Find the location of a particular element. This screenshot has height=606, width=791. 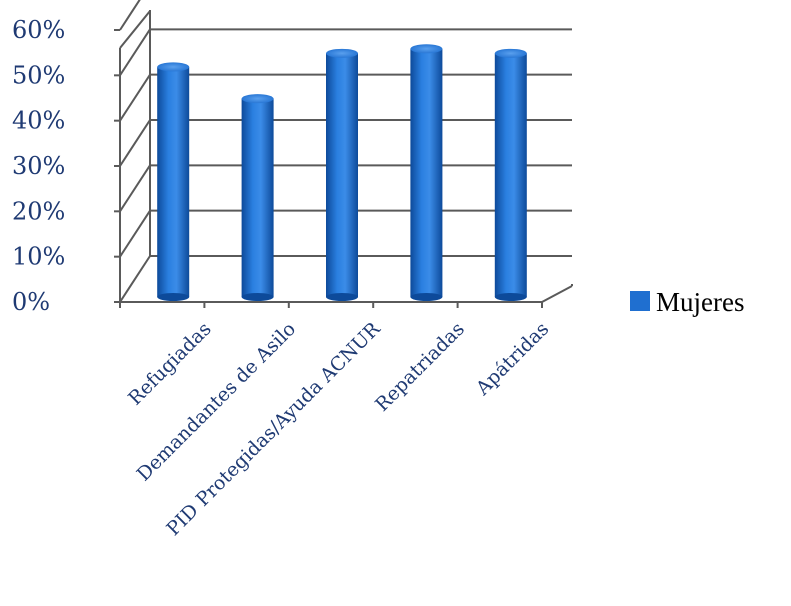

side-wall-top is located at coordinates (135, 29).